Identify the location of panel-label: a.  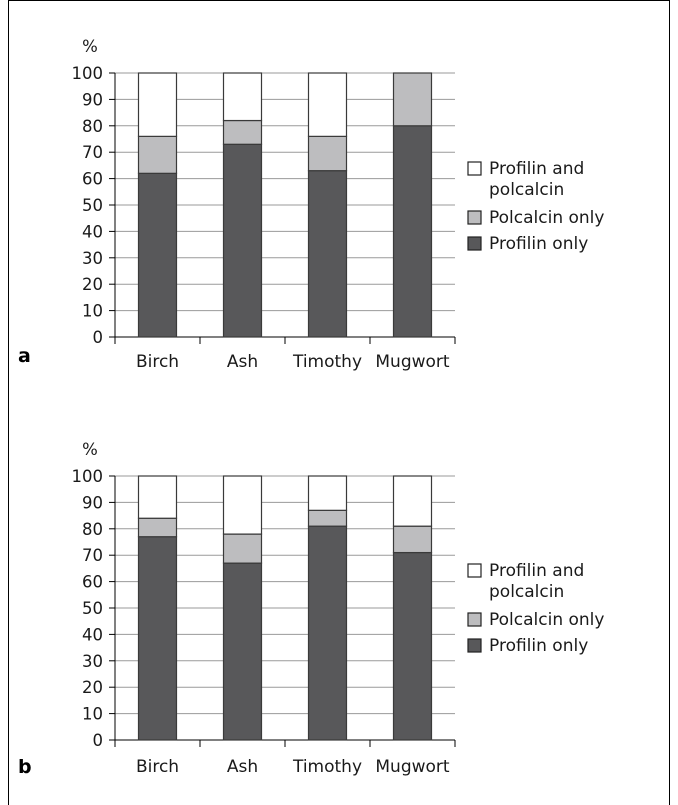
(24, 356).